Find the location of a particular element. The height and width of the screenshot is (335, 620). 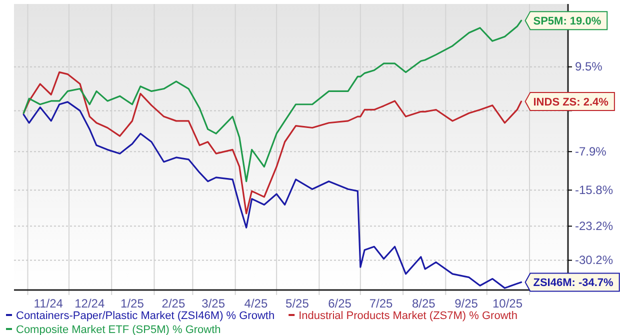

y-tick-label: -30.2% is located at coordinates (594, 260).